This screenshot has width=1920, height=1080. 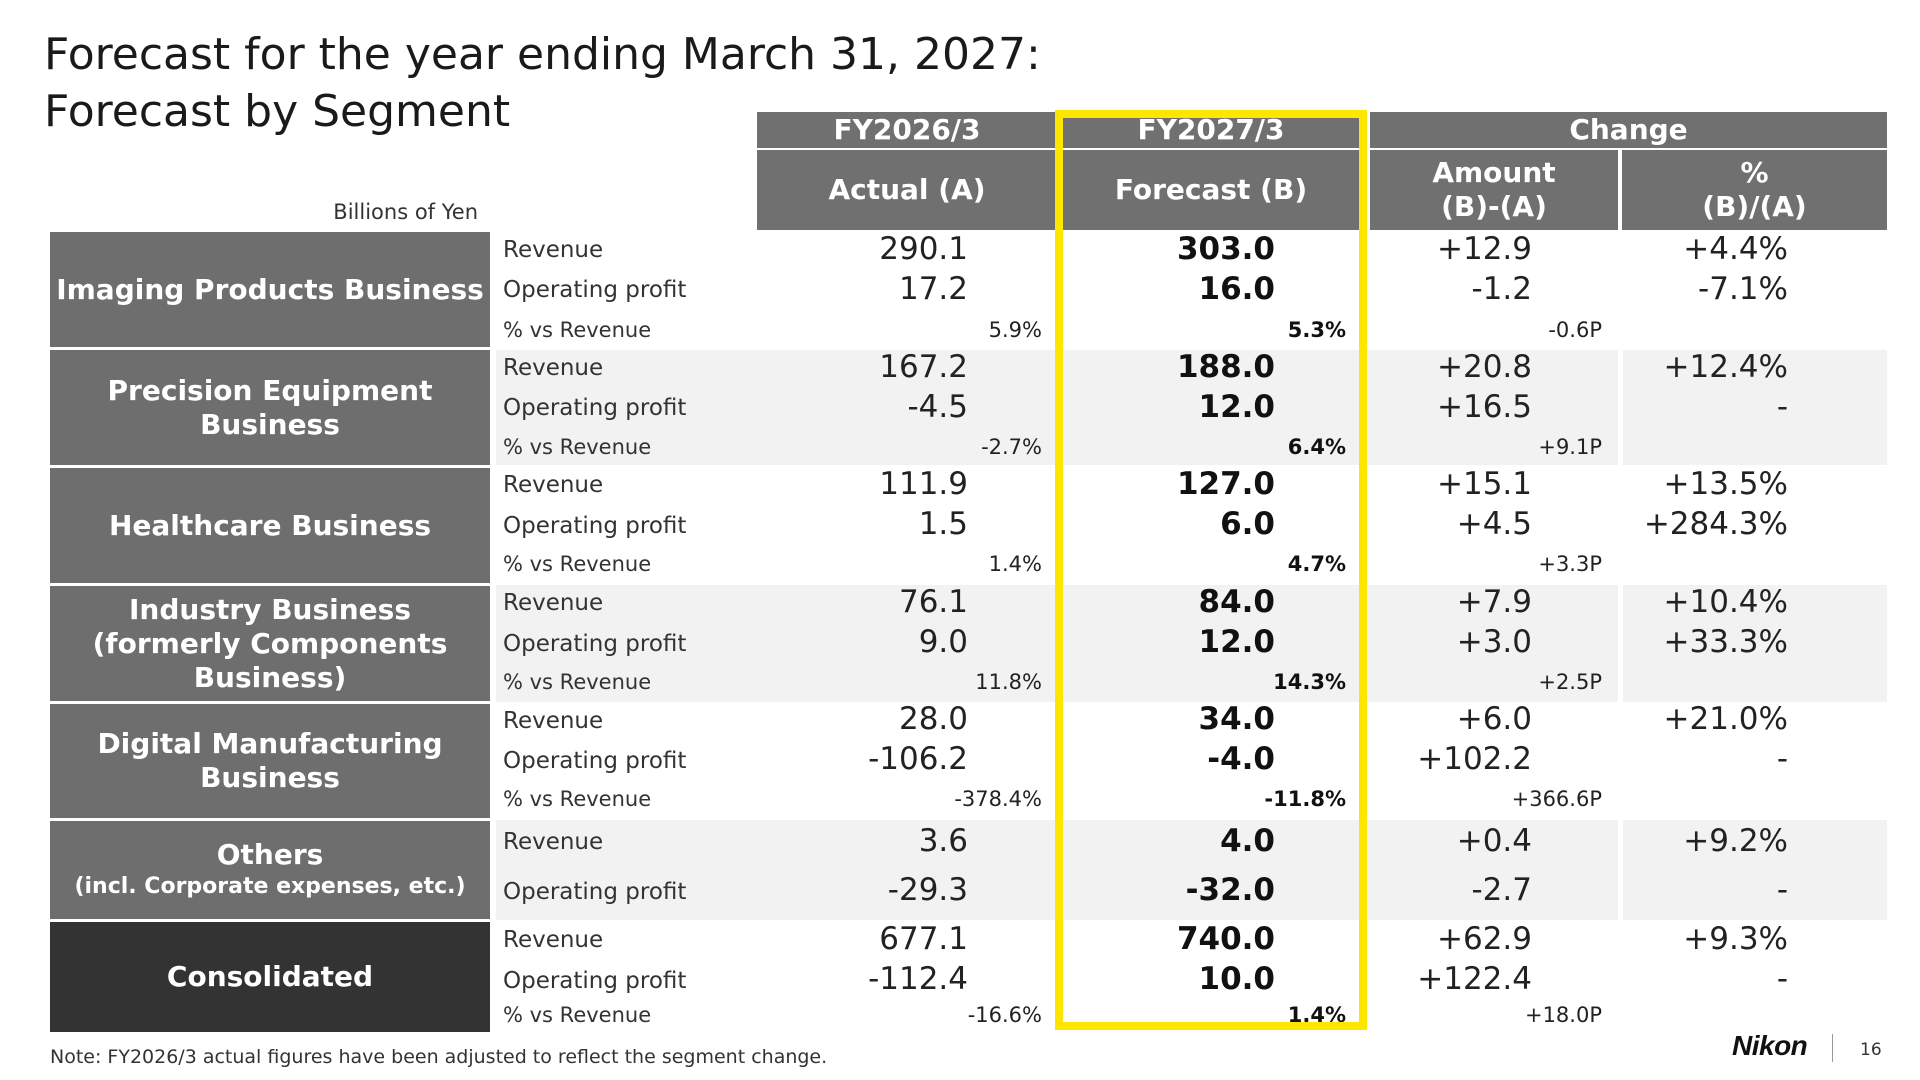 I want to click on industry-margin-forecast: 14.3%, so click(x=1309, y=682).